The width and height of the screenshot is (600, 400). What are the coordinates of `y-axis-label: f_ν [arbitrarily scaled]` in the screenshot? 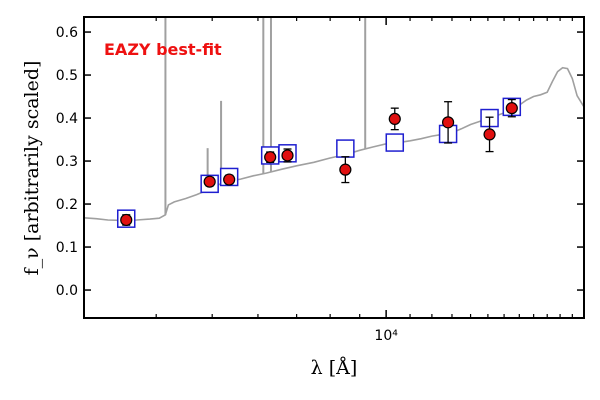 It's located at (32, 168).